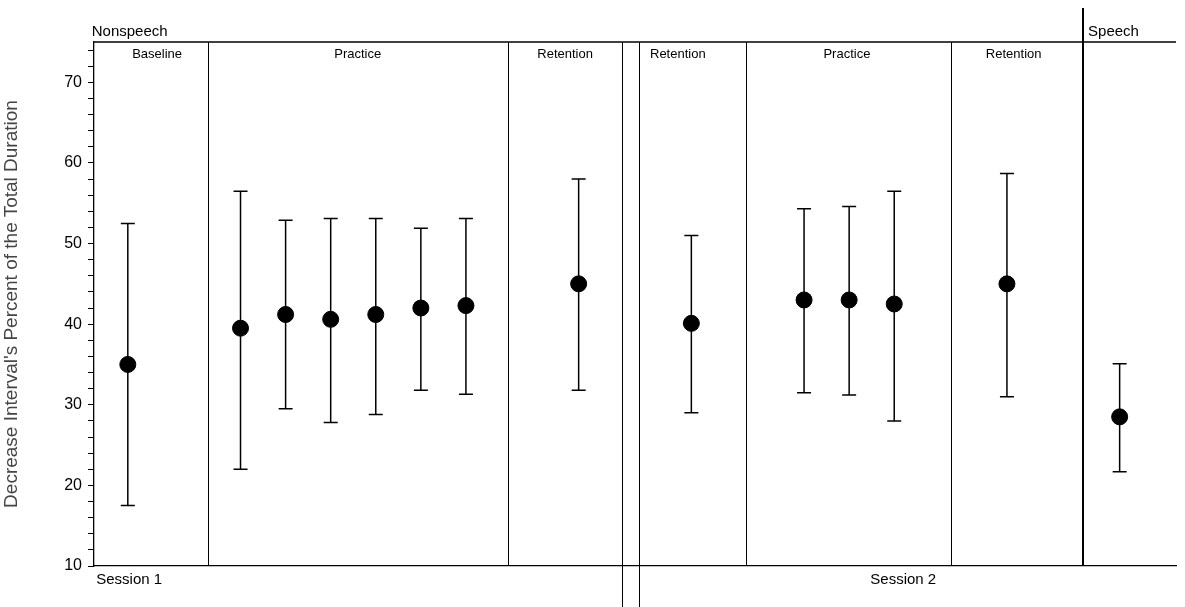  What do you see at coordinates (129, 30) in the screenshot?
I see `text: Nonspeech` at bounding box center [129, 30].